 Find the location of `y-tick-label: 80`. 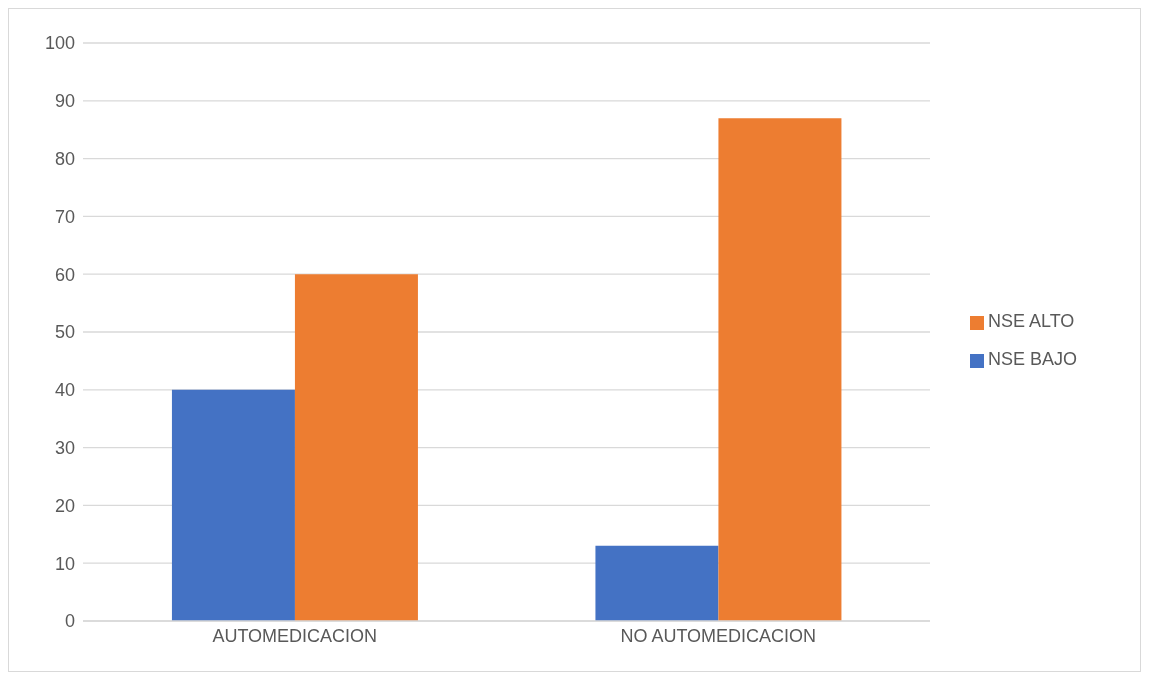

y-tick-label: 80 is located at coordinates (64, 158).